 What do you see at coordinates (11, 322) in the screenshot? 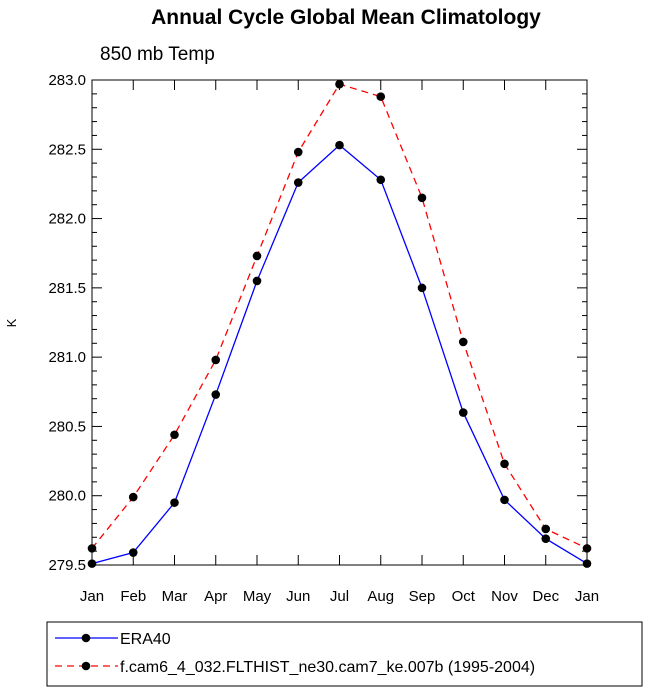
I see `y-axis-label: K` at bounding box center [11, 322].